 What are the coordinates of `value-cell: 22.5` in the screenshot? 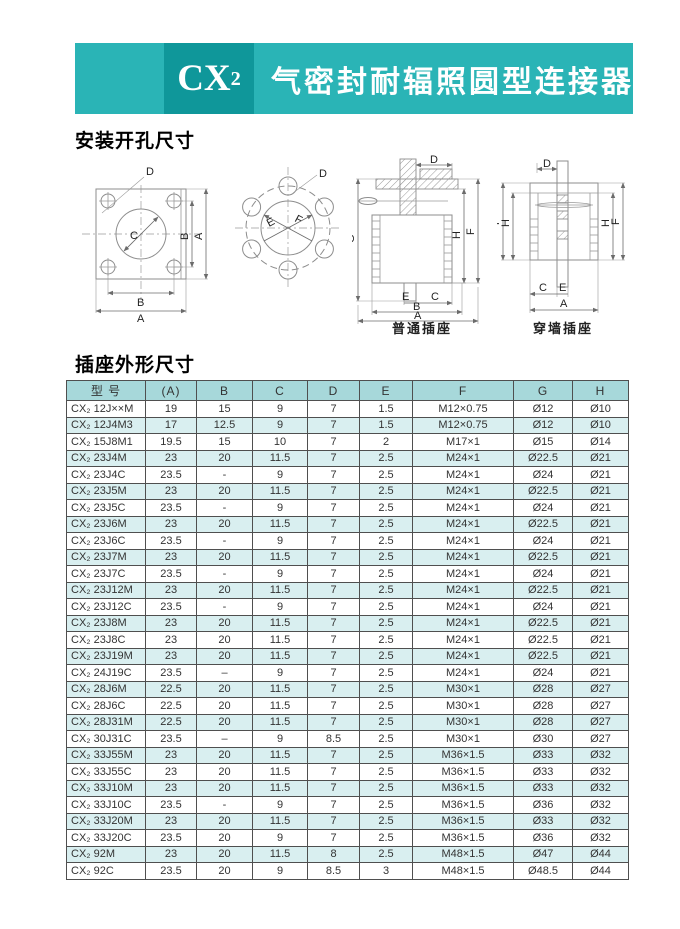 It's located at (171, 722).